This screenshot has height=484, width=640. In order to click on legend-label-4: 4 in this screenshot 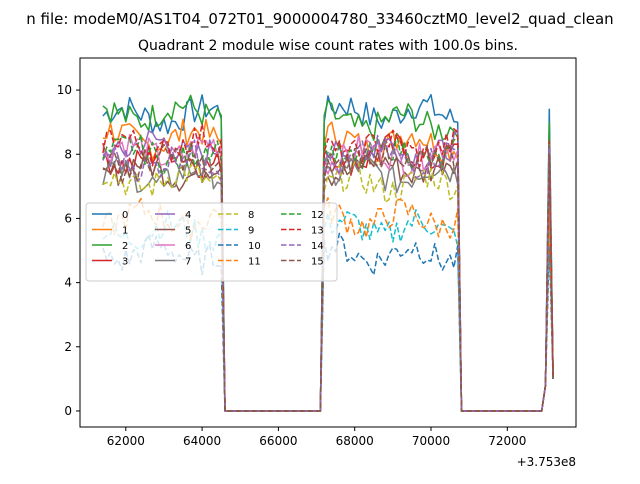, I will do `click(188, 215)`.